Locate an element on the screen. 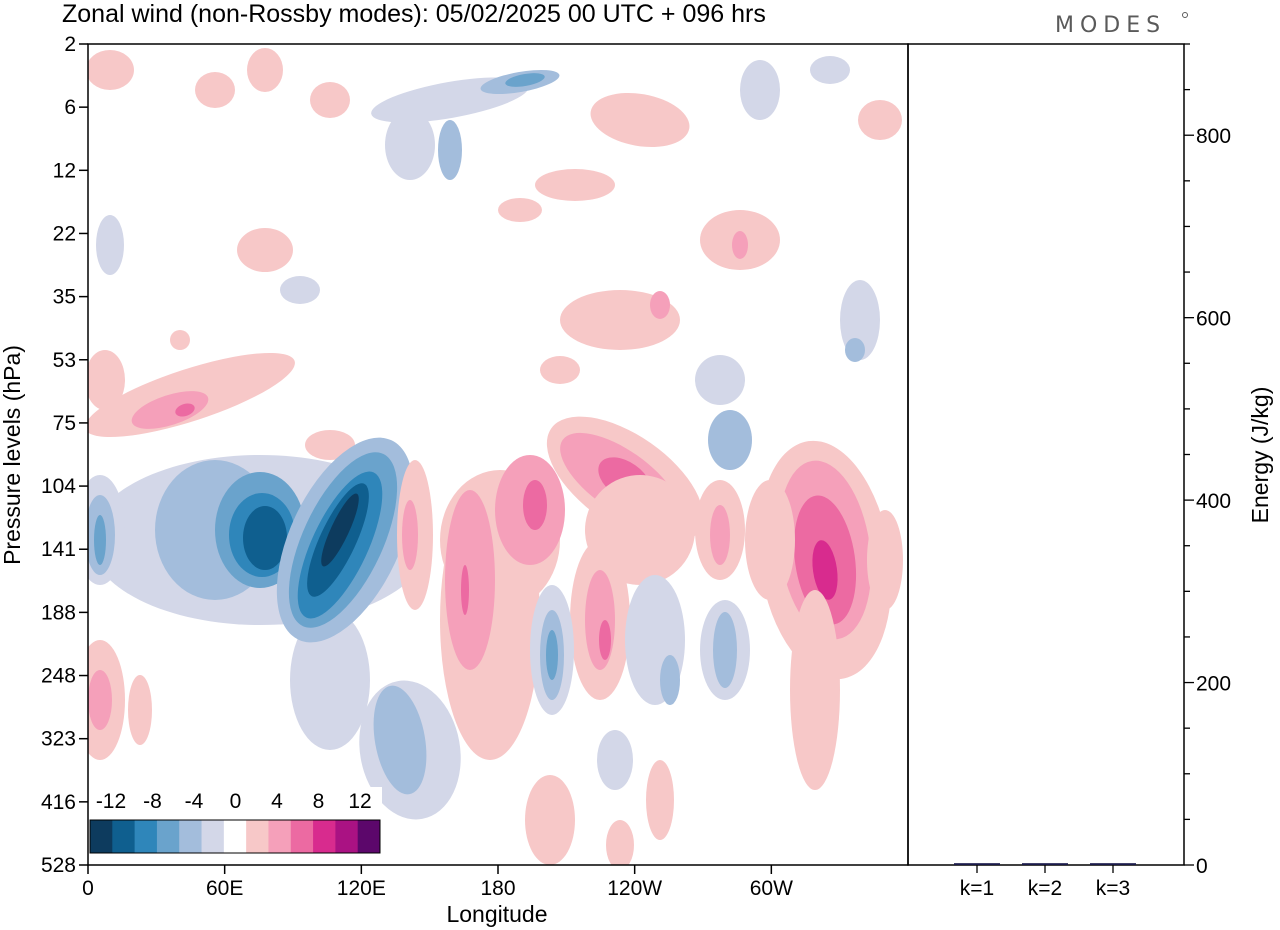  y-tick-label: 323 is located at coordinates (58, 739).